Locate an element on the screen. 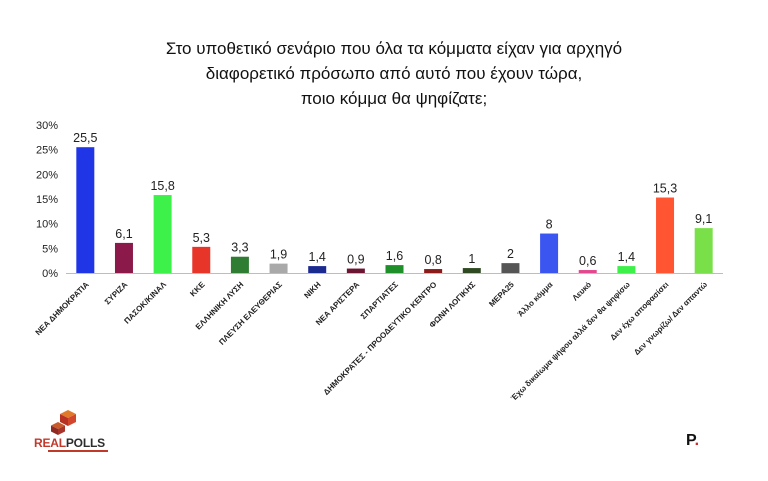 Image resolution: width=768 pixels, height=481 pixels. data-label: 25,5 is located at coordinates (85, 138).